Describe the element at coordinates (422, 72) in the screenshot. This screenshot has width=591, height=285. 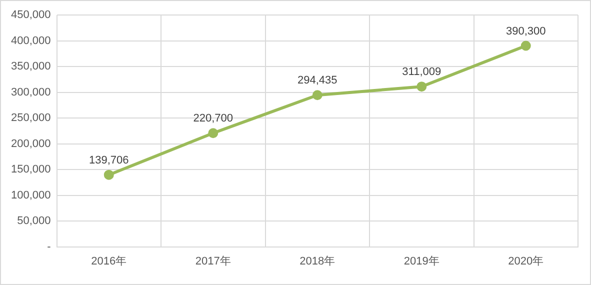
I see `data-label: 311,009` at that location.